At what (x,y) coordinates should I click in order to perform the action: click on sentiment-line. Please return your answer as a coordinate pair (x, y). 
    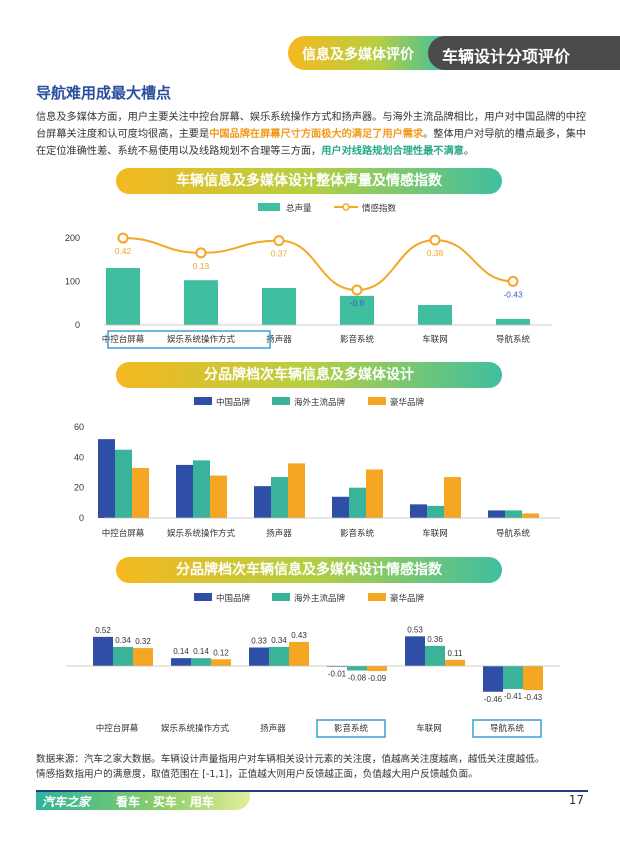
    Looking at the image, I should click on (318, 264).